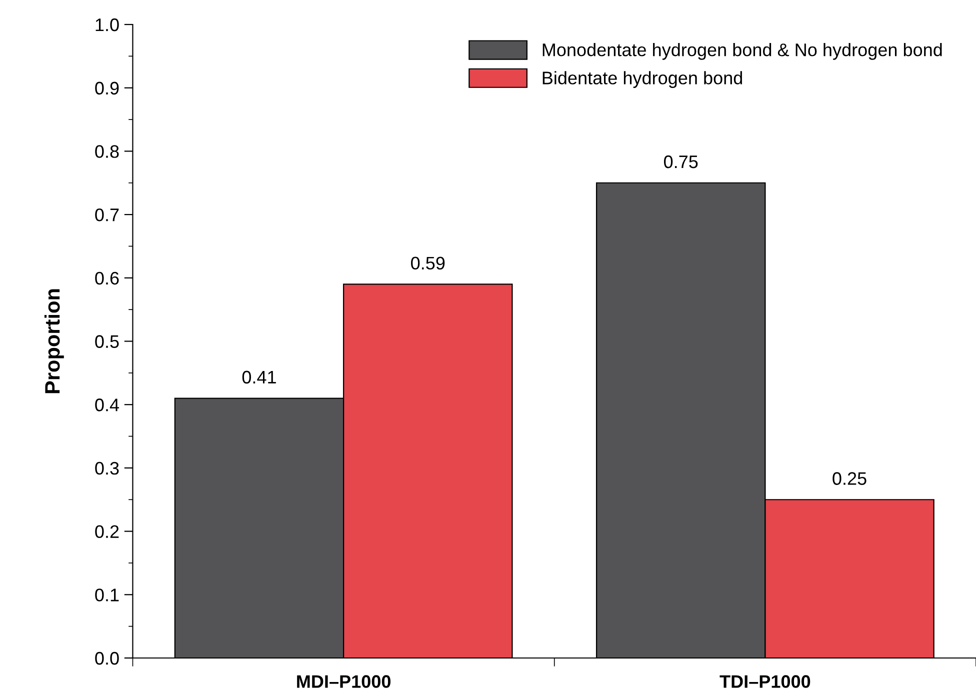  I want to click on y-tick-label: 0.5, so click(107, 341).